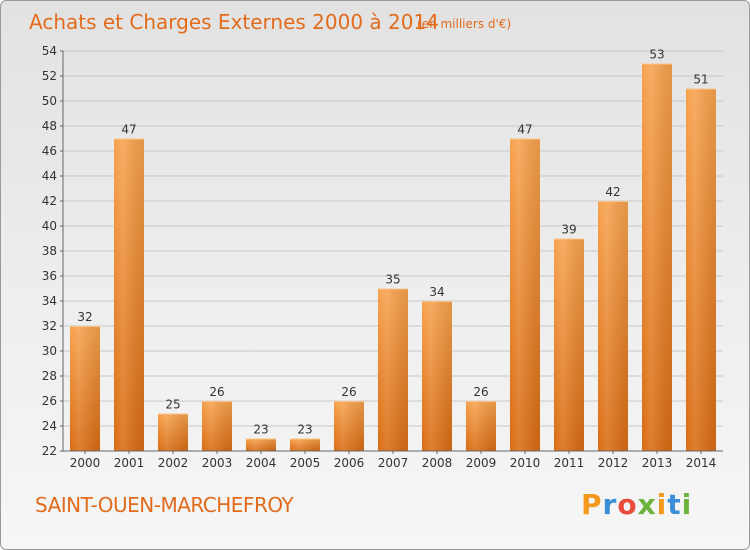  Describe the element at coordinates (234, 22) in the screenshot. I see `chart-title: Achats et Charges Externes 2000 à 2014` at that location.